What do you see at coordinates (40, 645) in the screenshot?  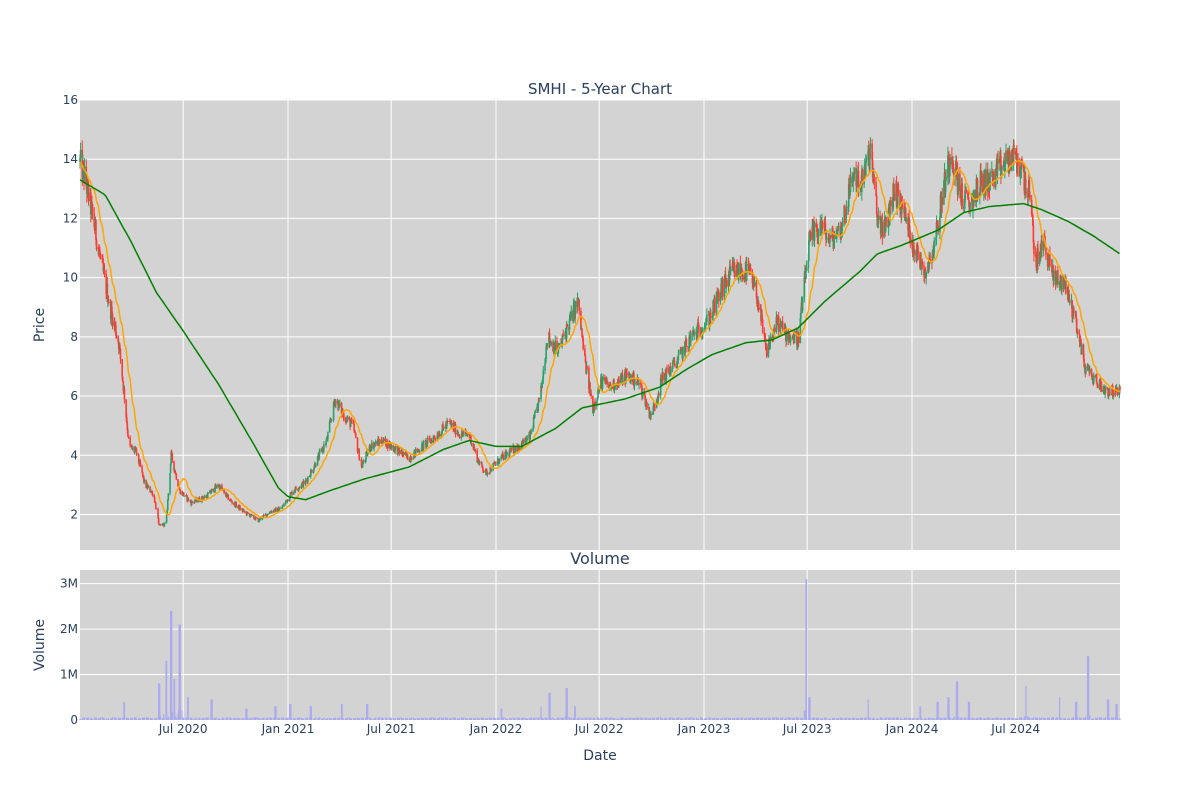 I see `volume-axis-title: Volume` at bounding box center [40, 645].